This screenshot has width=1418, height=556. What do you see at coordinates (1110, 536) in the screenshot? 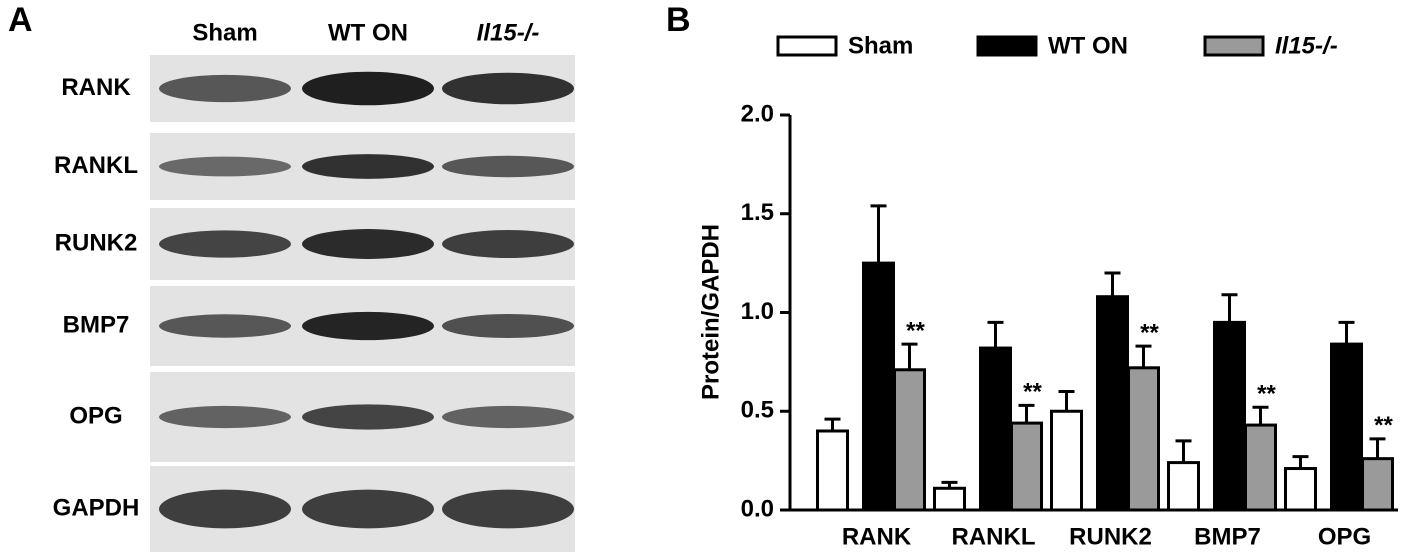
I see `x-tick-label: RUNK2` at bounding box center [1110, 536].